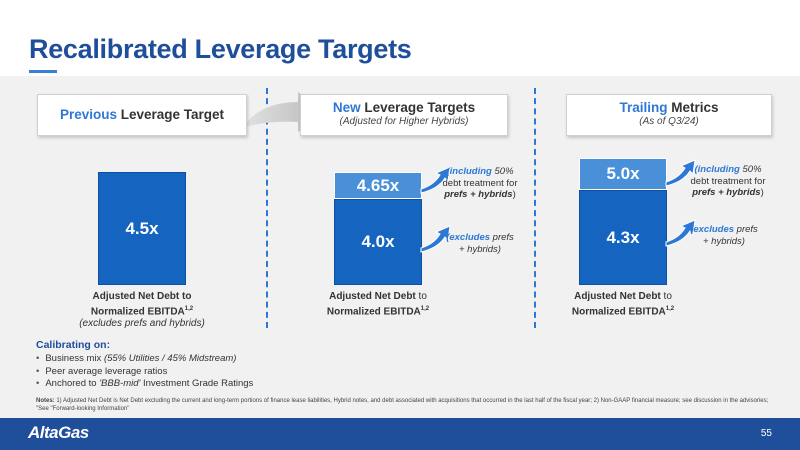 This screenshot has width=800, height=450. What do you see at coordinates (469, 171) in the screenshot?
I see `new-top-callout-accent: (including` at bounding box center [469, 171].